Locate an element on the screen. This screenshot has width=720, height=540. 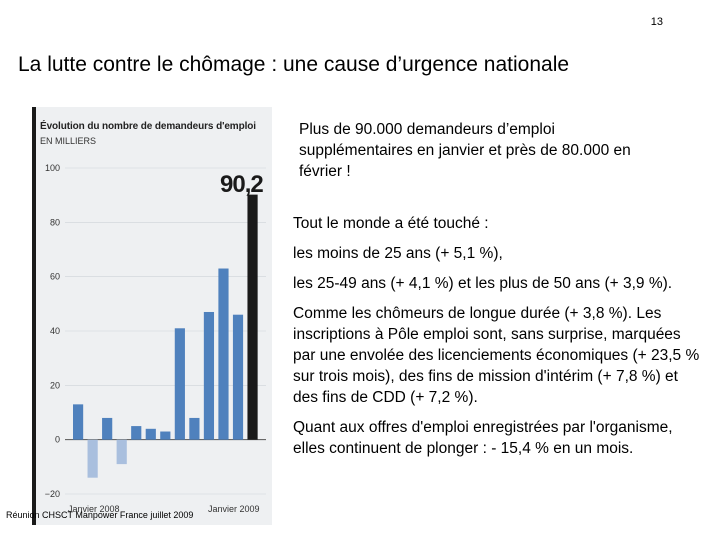
chart-highlight-label: 90,2 is located at coordinates (242, 184).